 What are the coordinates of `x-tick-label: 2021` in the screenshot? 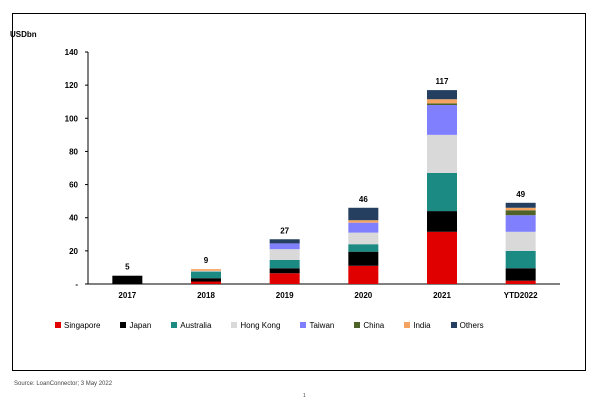 It's located at (442, 295).